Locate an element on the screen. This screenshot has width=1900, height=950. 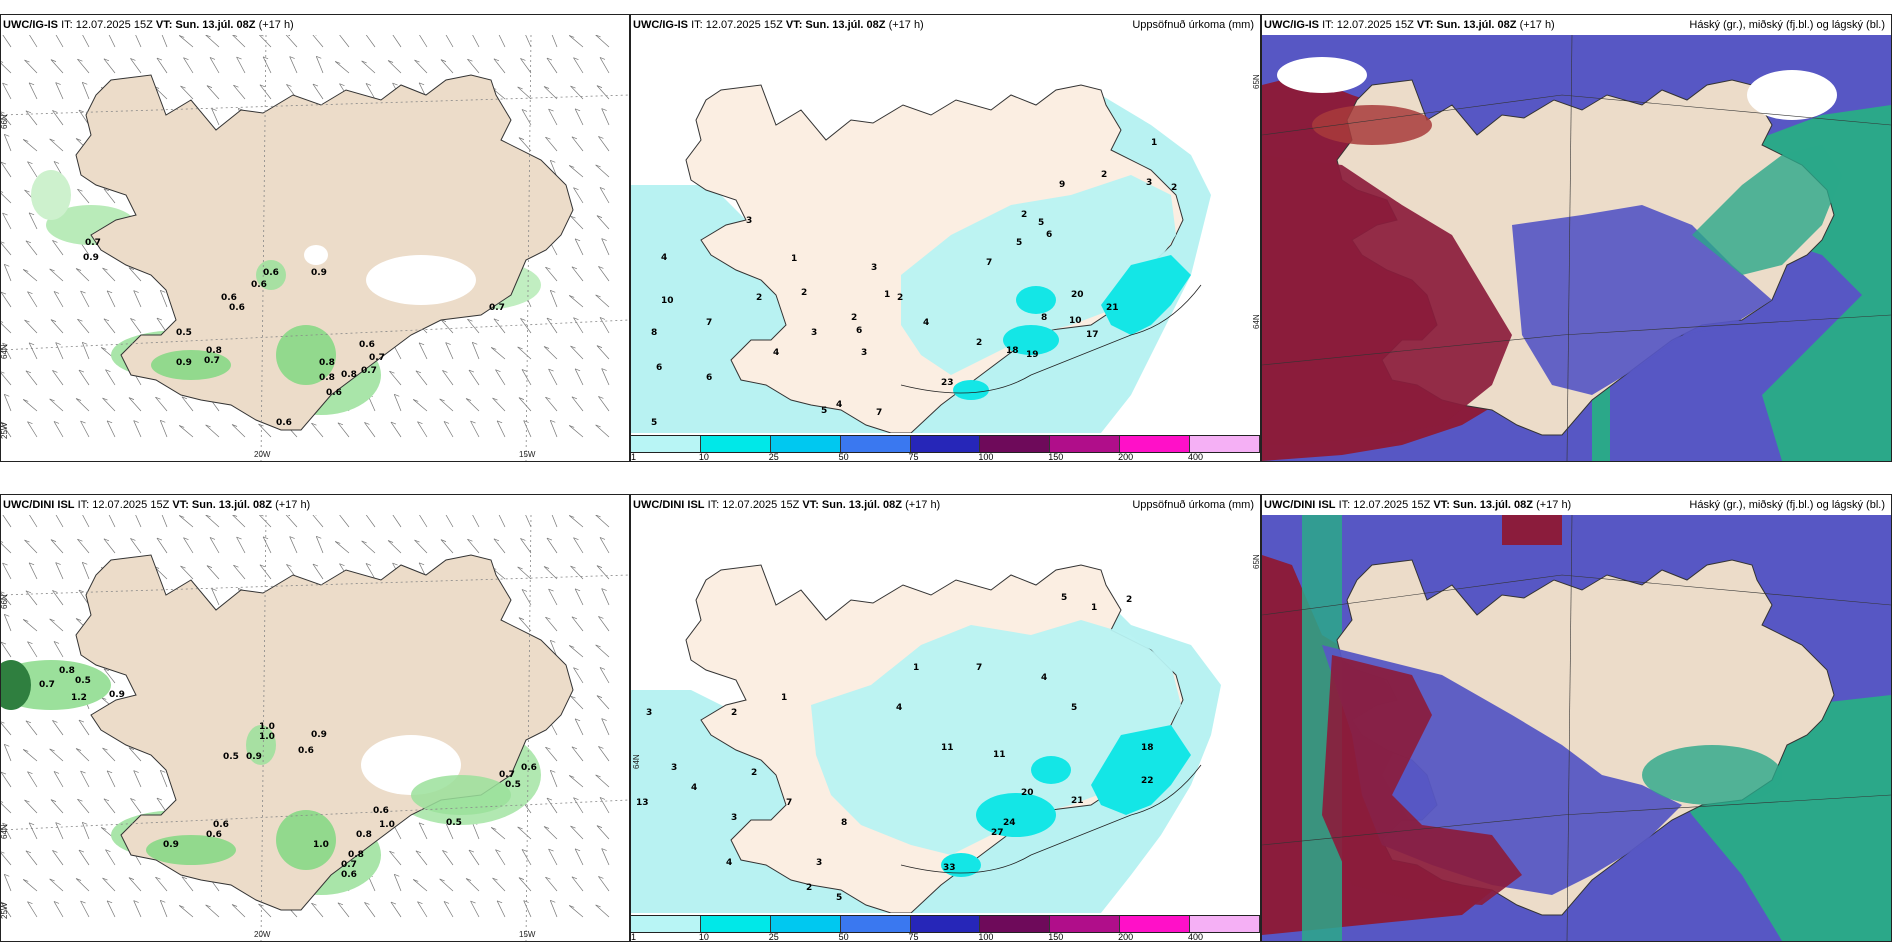
value-label: 3 is located at coordinates (649, 713).